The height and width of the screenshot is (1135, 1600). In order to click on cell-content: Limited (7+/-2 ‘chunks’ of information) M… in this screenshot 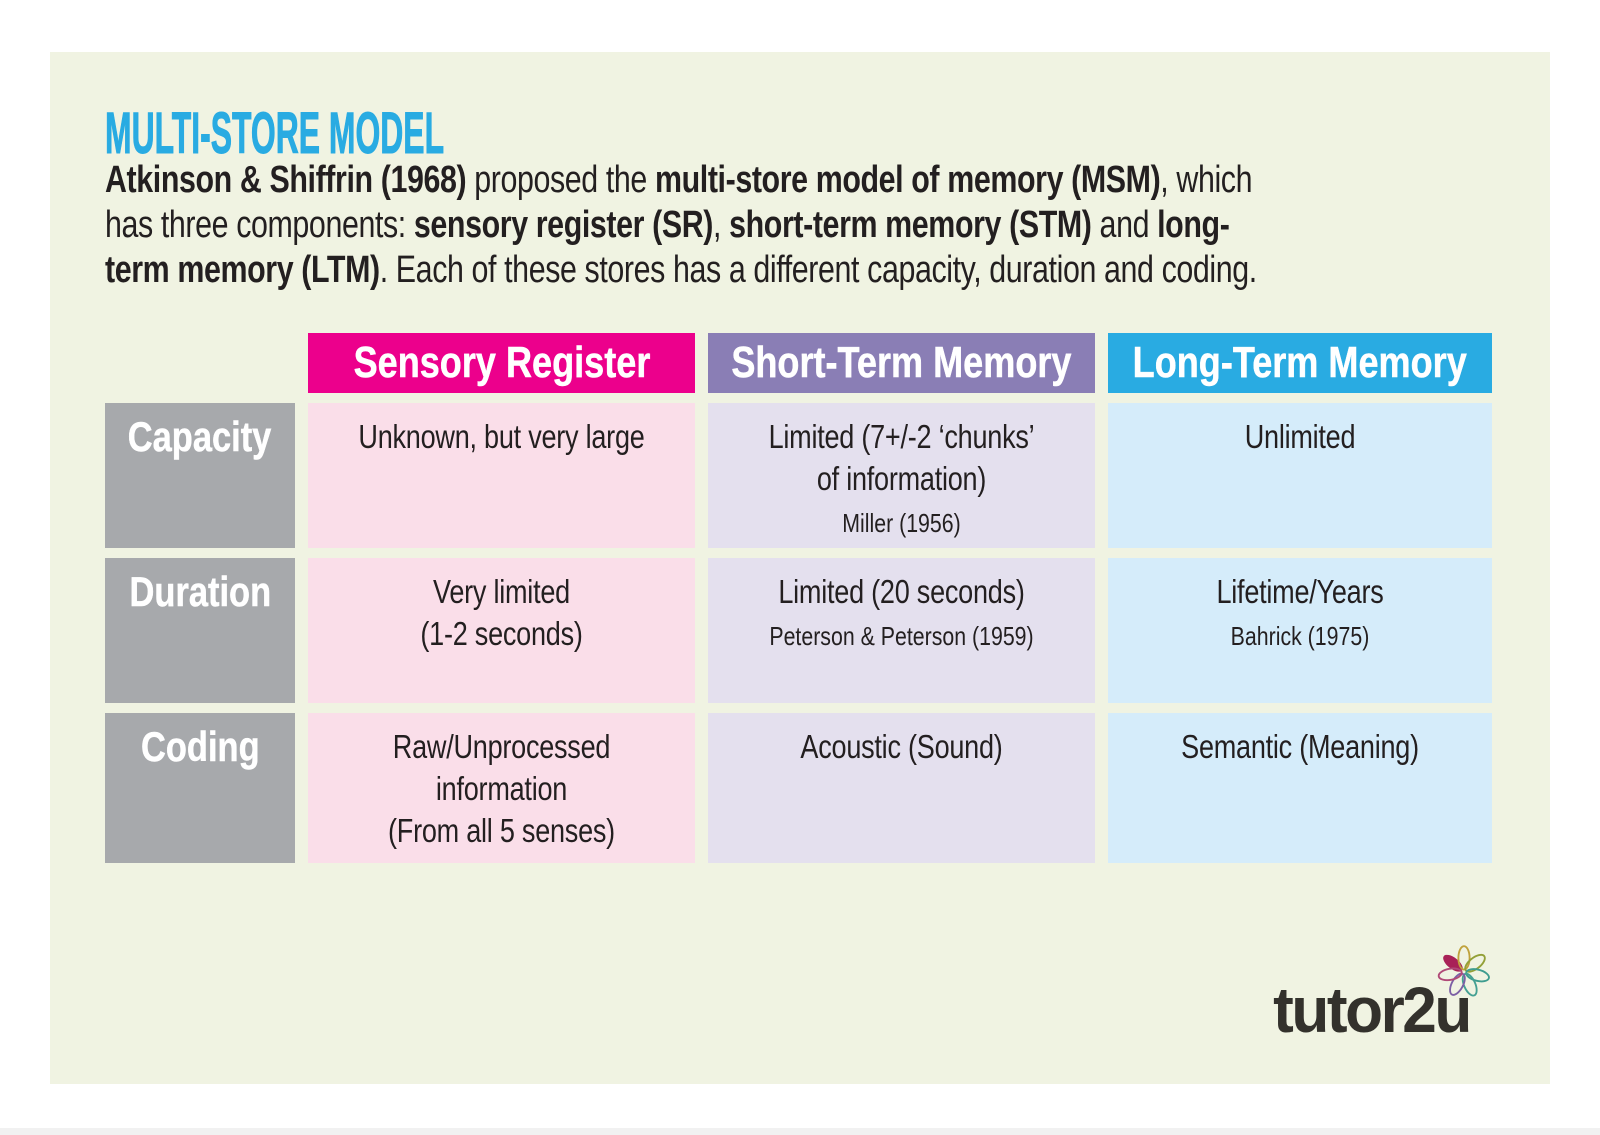, I will do `click(901, 477)`.